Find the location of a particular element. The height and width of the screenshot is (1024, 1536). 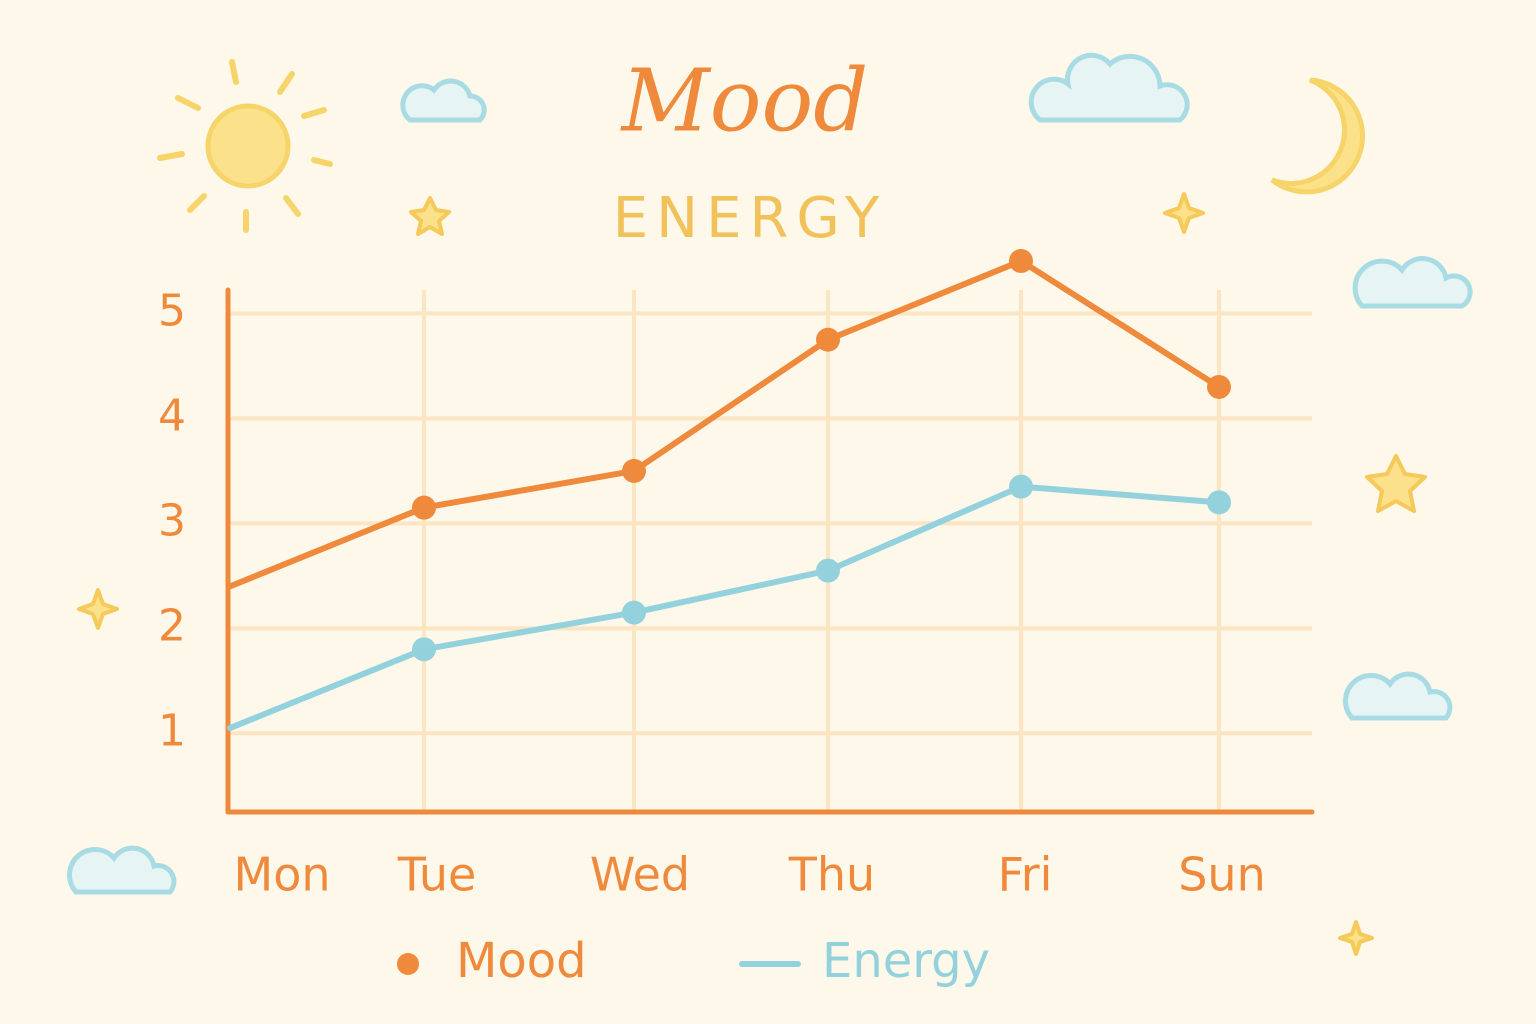

y-tick-label: 1 is located at coordinates (172, 730).